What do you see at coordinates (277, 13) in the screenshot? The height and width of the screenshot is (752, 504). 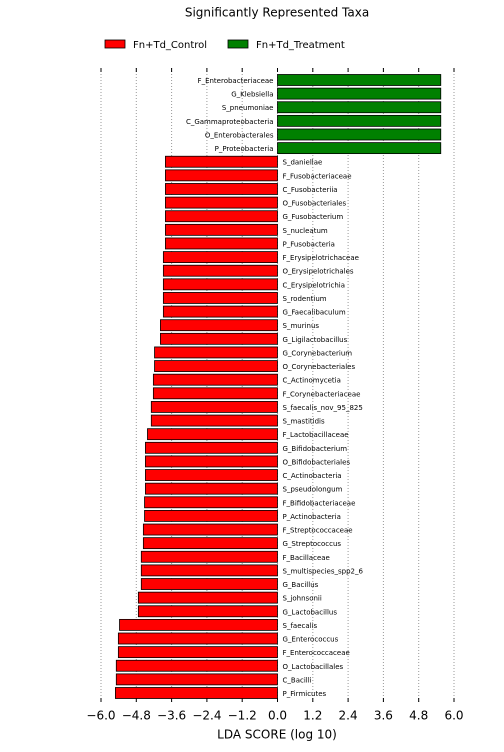 I see `chart-title: Significantly Represented Taxa` at bounding box center [277, 13].